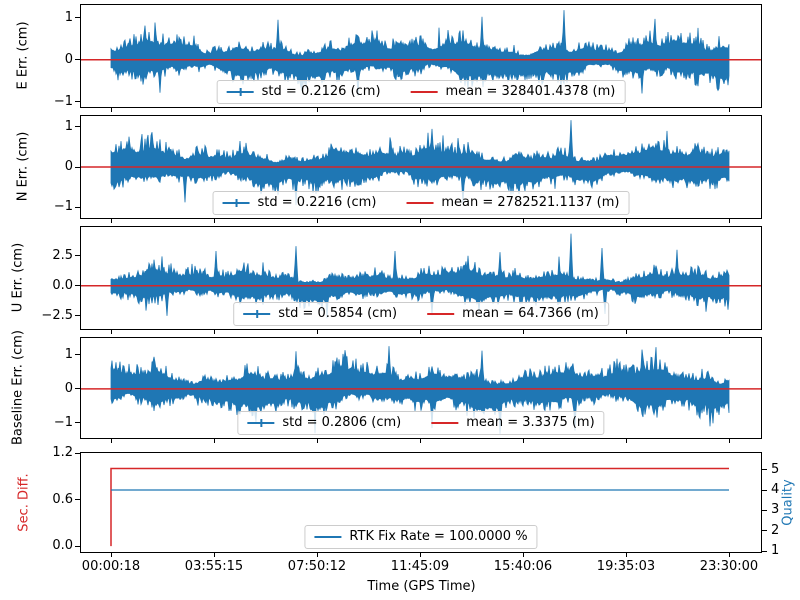  What do you see at coordinates (530, 202) in the screenshot?
I see `n-err-legend-label-1: mean = 2782521.1137 (m)` at bounding box center [530, 202].